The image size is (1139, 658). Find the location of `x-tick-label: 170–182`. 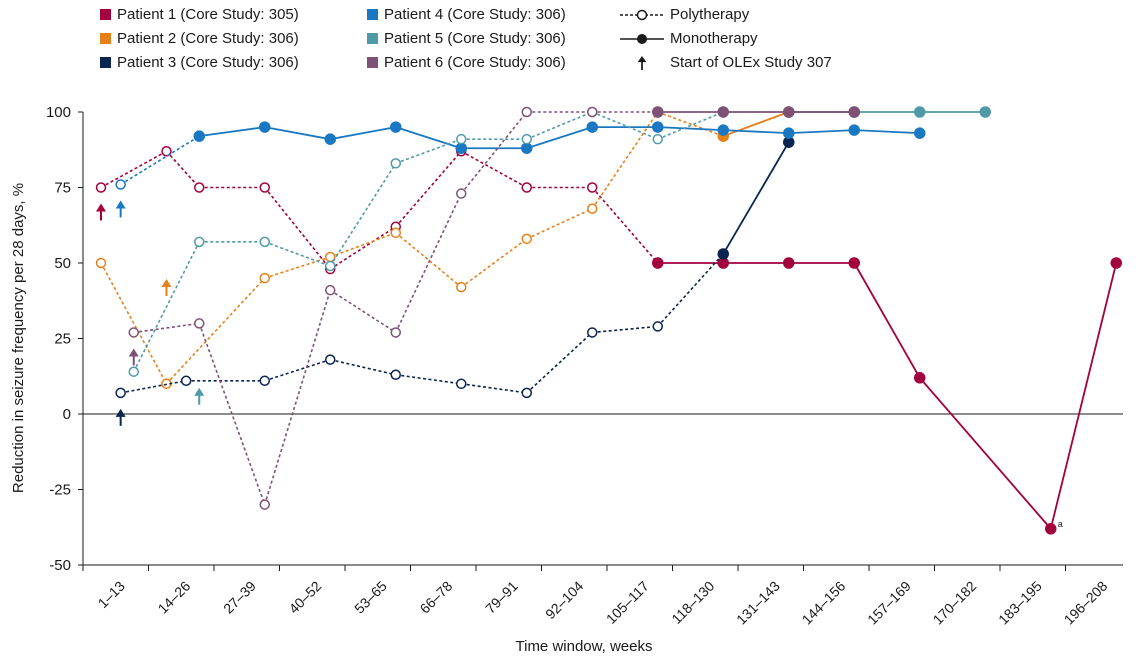

x-tick-label: 170–182 is located at coordinates (955, 603).